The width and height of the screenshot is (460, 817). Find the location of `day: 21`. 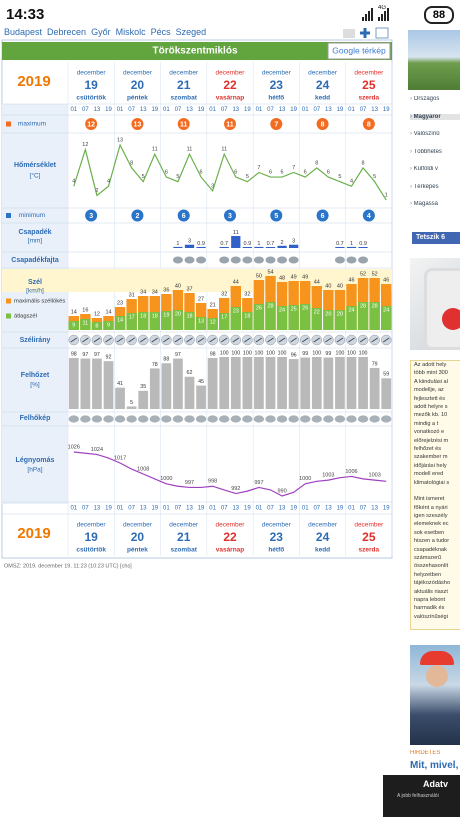

day: 21 is located at coordinates (184, 537).